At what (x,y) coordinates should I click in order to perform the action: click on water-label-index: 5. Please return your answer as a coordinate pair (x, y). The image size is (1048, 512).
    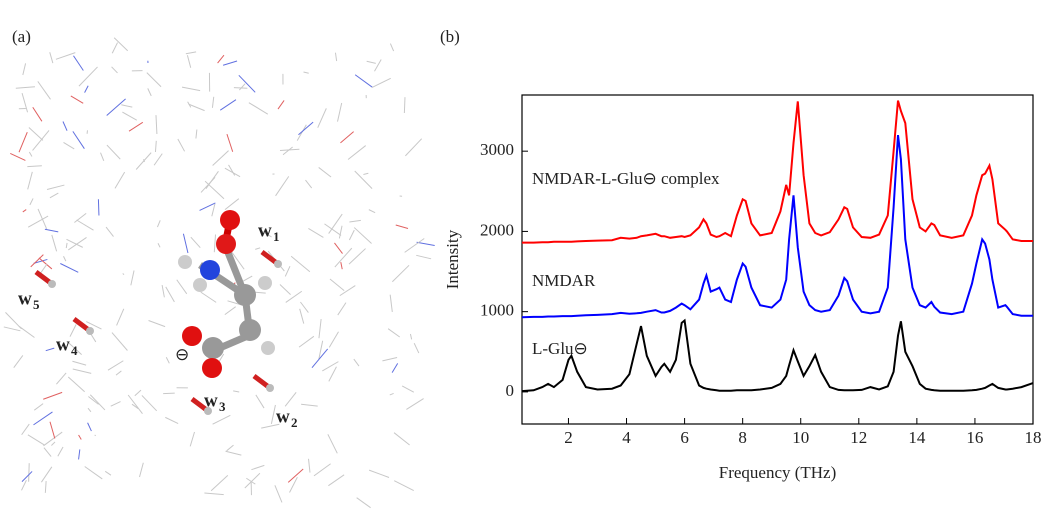
    Looking at the image, I should click on (36, 304).